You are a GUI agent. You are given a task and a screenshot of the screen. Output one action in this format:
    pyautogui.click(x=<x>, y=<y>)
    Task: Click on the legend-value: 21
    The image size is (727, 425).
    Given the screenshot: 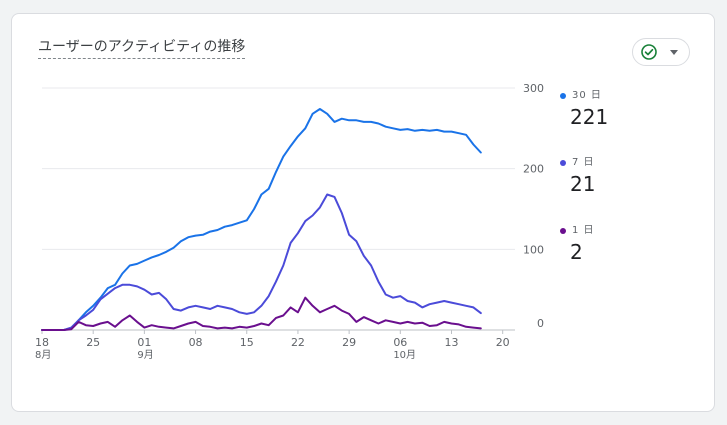 What is the action you would take?
    pyautogui.click(x=583, y=184)
    